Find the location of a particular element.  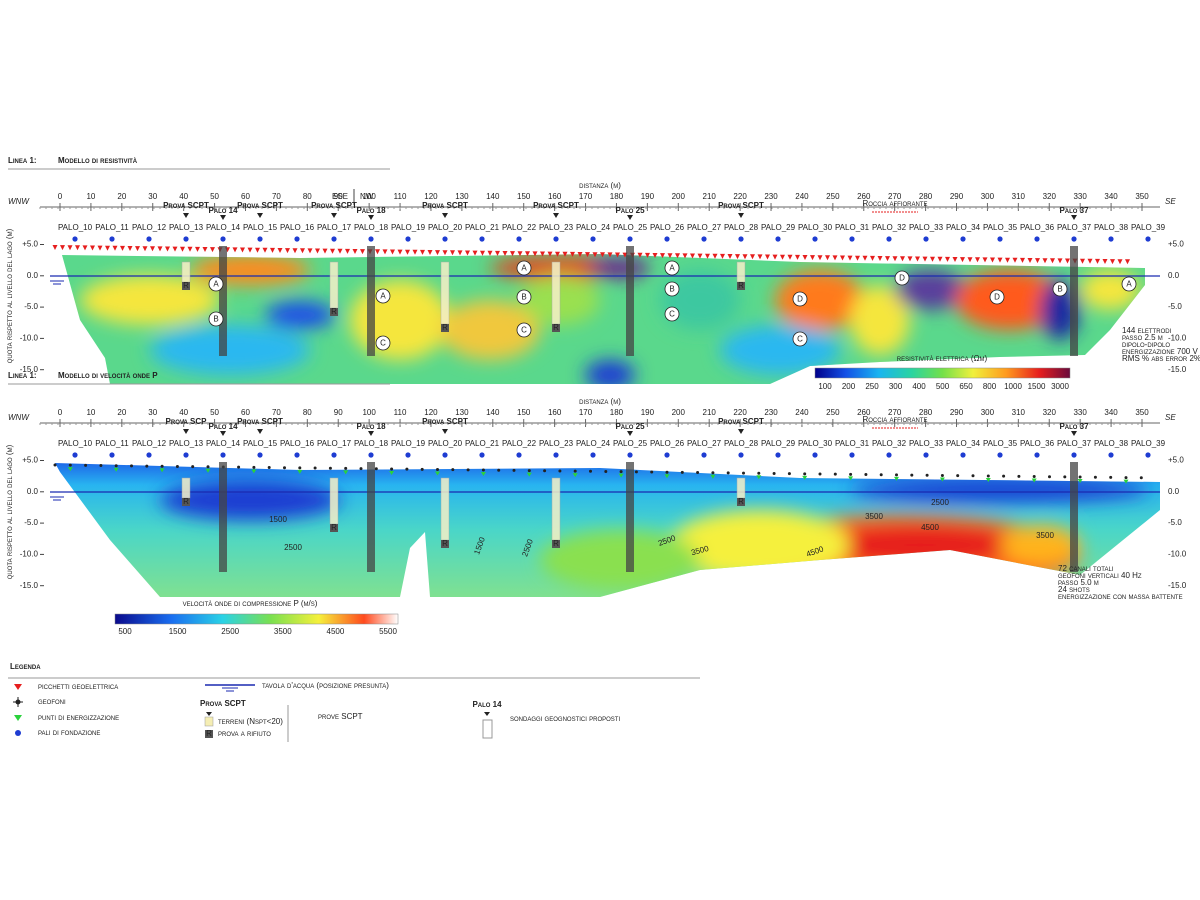

electrode-icon is located at coordinates (18, 687).